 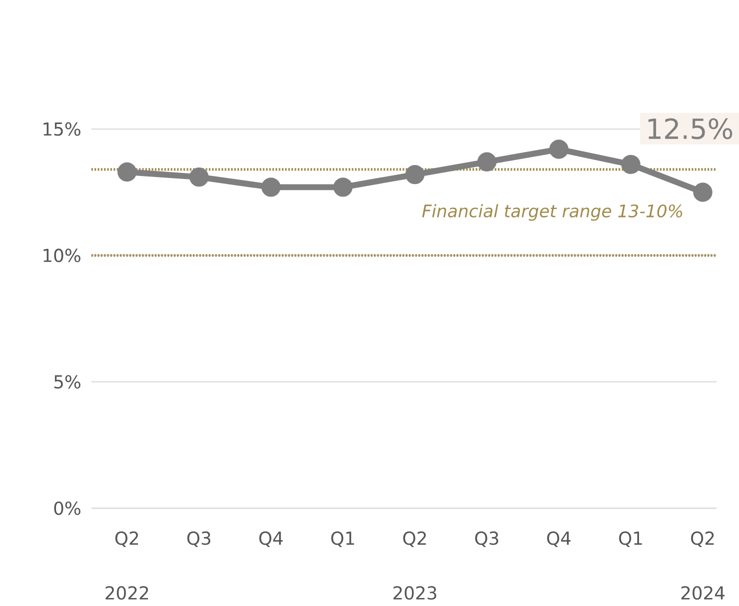 I want to click on data-label: 12.5%, so click(x=690, y=129).